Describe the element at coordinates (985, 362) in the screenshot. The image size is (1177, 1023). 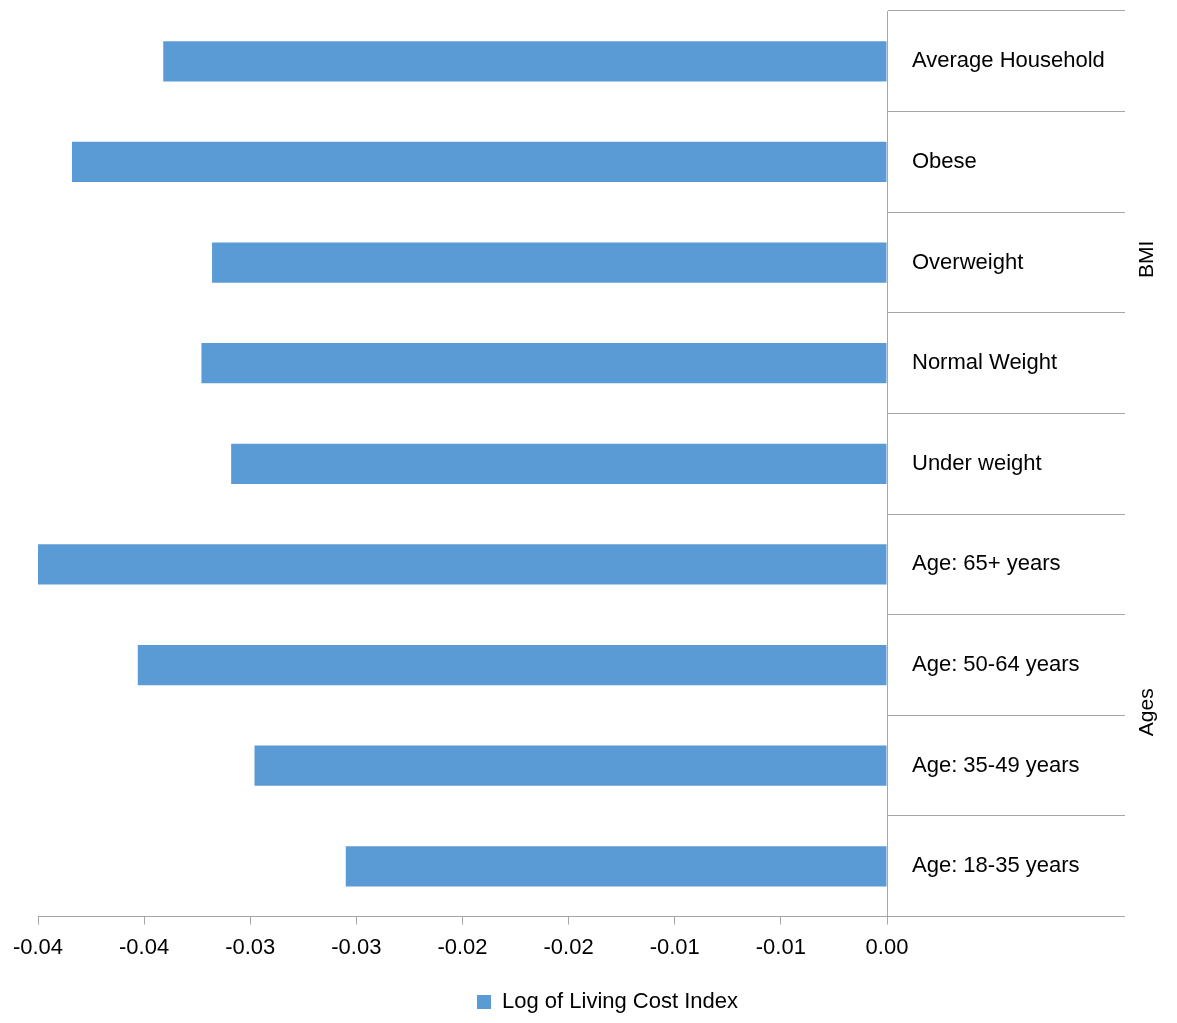
I see `y-tick-label: Normal Weight` at that location.